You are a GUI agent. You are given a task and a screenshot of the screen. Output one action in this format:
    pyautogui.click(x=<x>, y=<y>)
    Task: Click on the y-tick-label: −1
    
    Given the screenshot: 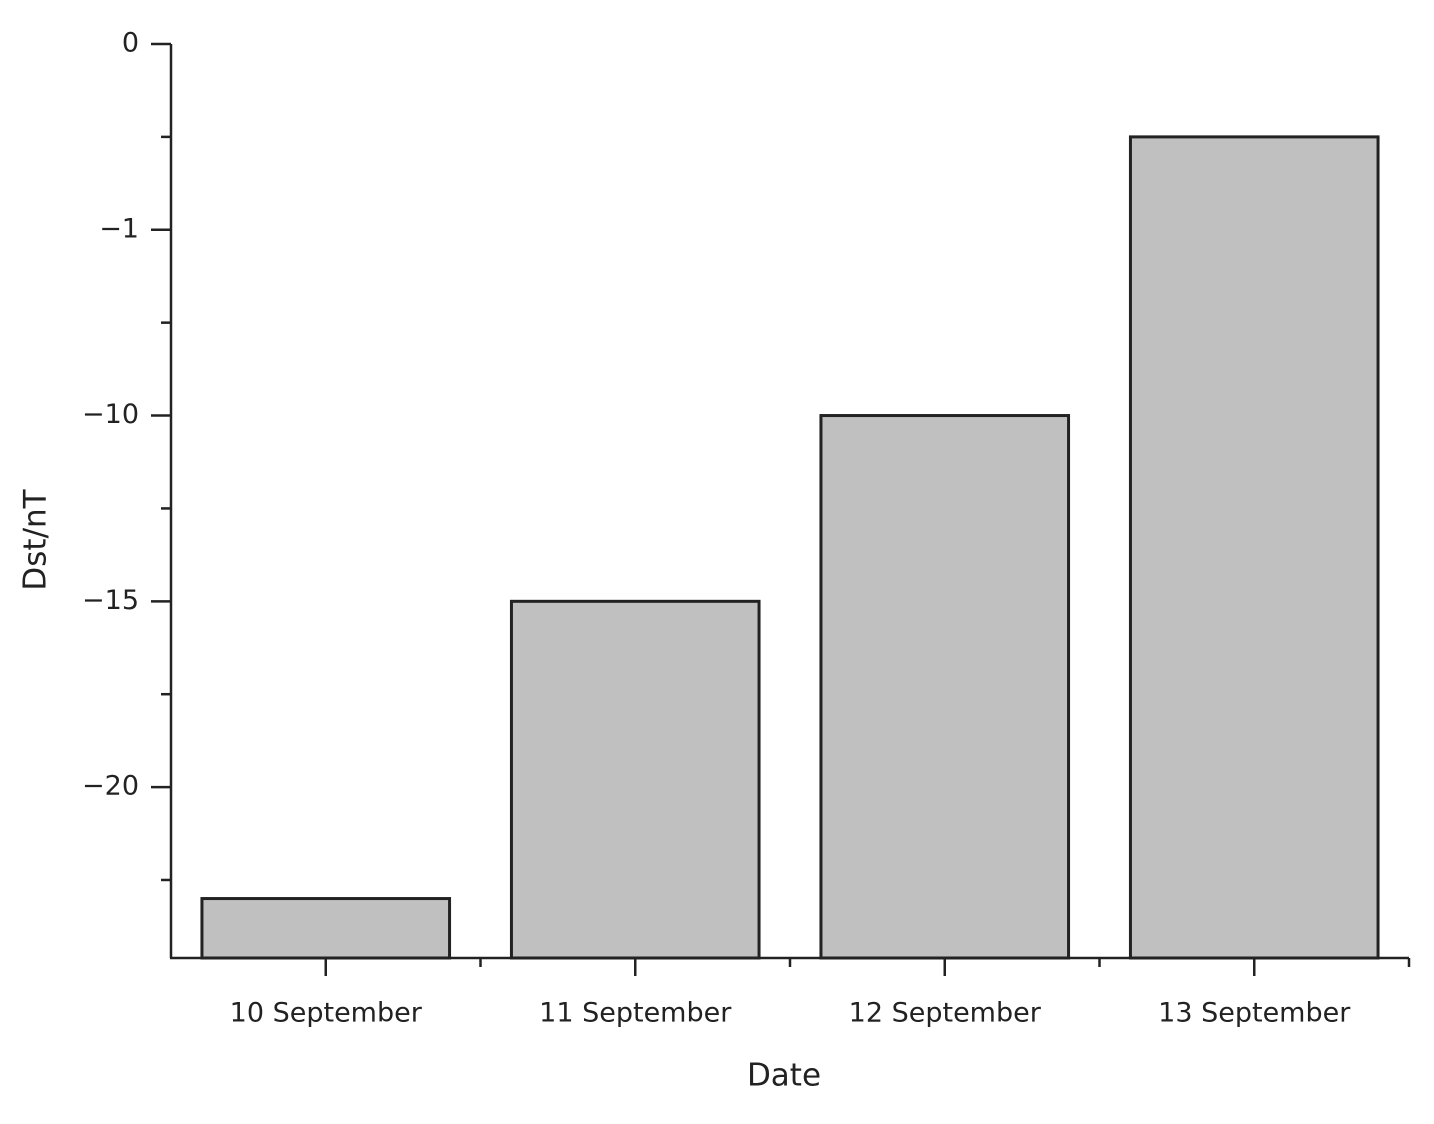 What is the action you would take?
    pyautogui.click(x=119, y=228)
    